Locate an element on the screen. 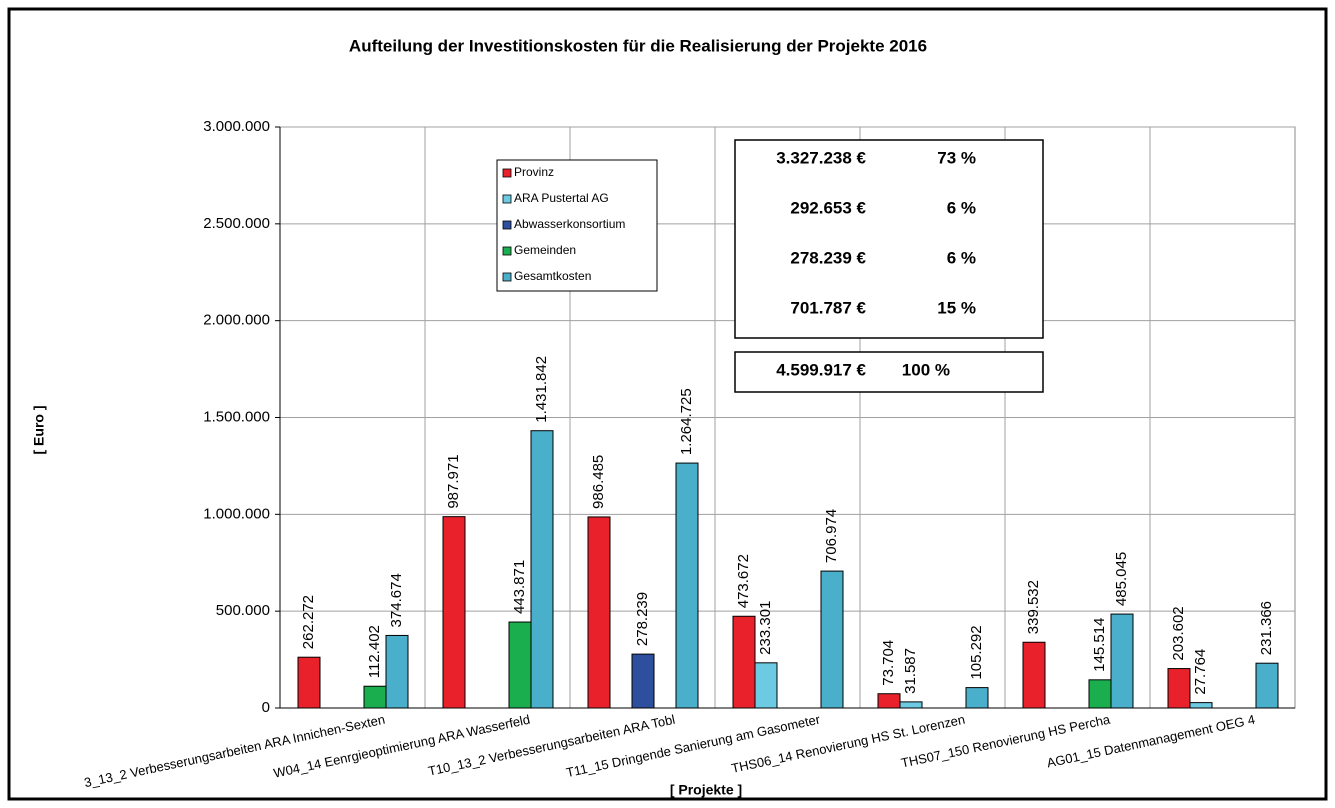 Image resolution: width=1335 pixels, height=808 pixels. legend-box is located at coordinates (577, 225).